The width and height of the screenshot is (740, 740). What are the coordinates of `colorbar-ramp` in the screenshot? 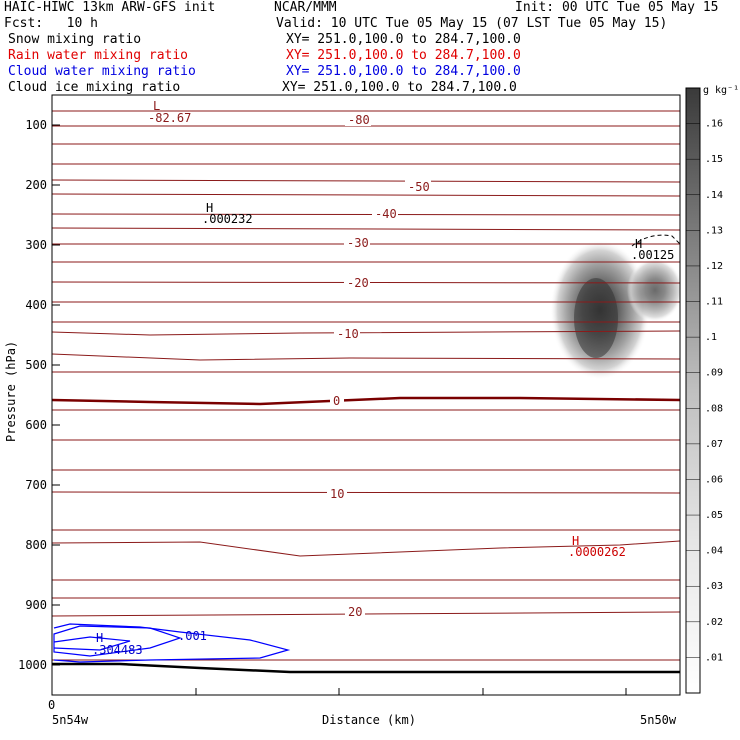 It's located at (693, 390).